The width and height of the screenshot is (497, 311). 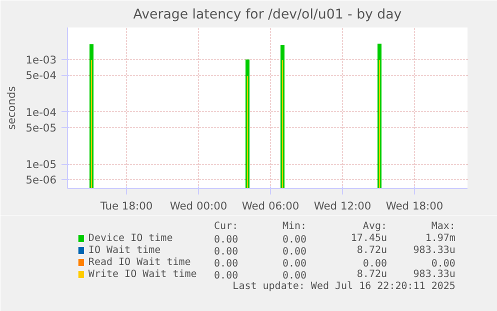 I want to click on text: Min:, so click(x=294, y=226).